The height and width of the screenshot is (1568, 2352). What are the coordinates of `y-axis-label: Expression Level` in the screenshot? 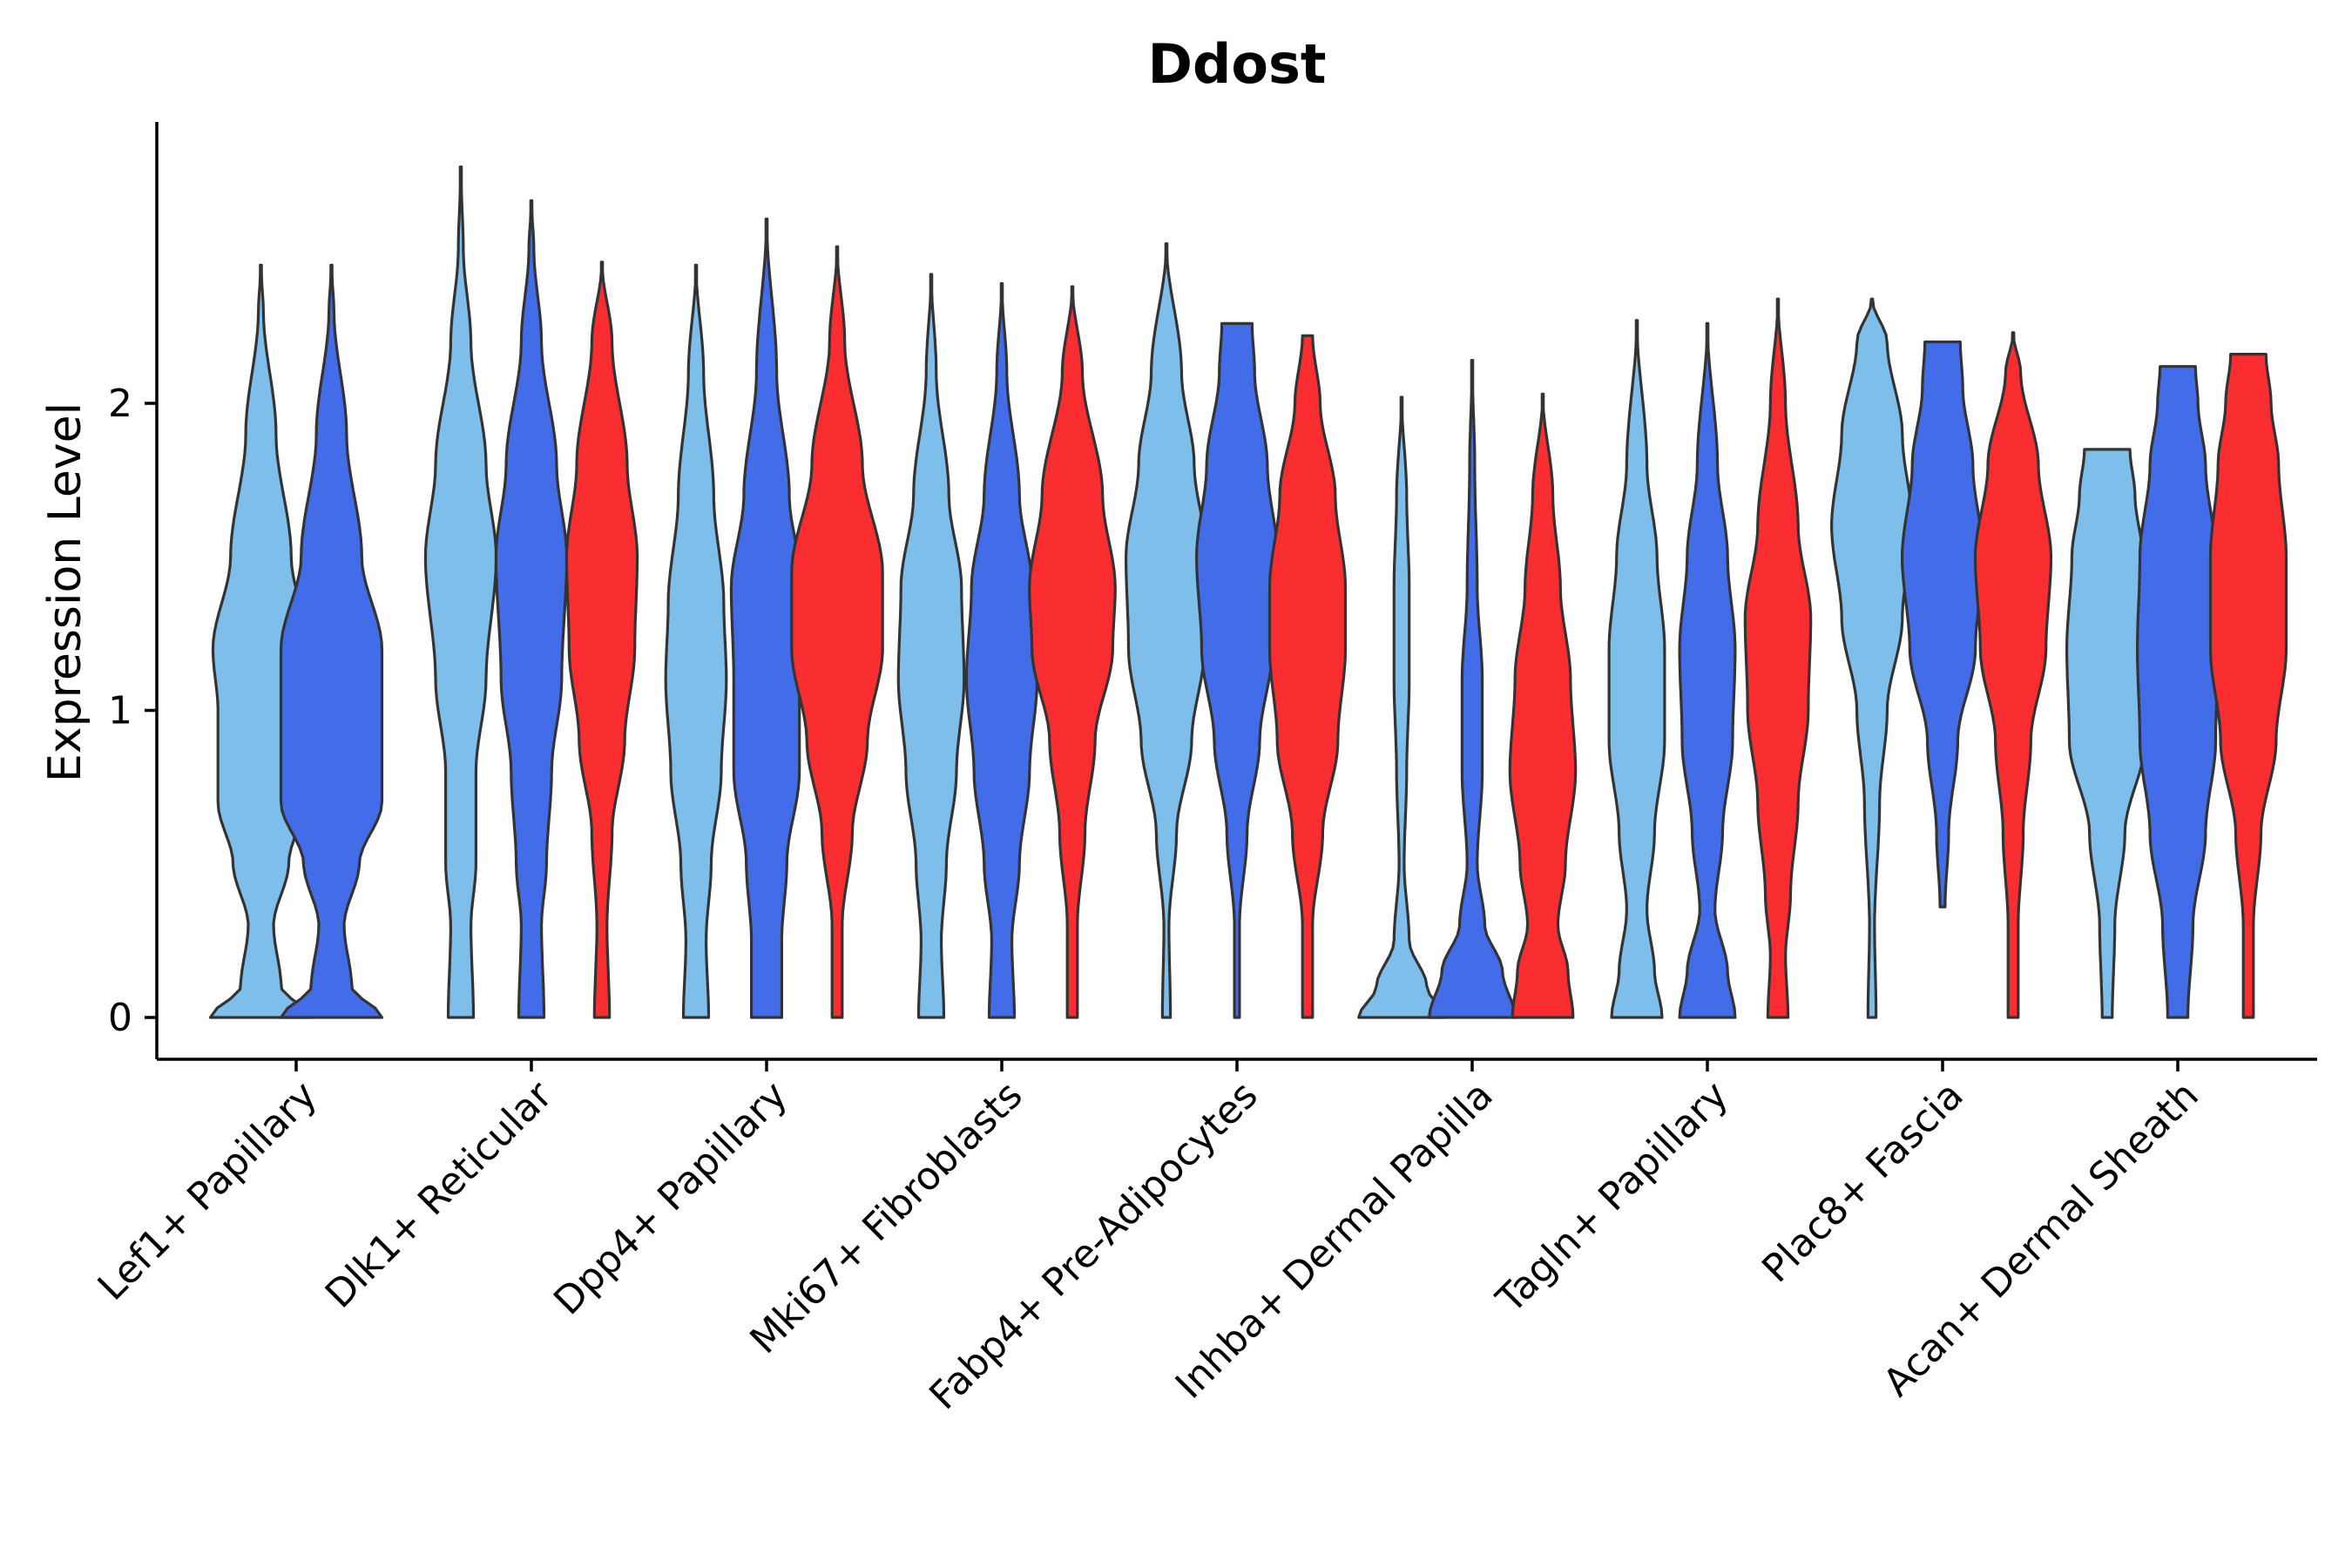 It's located at (65, 592).